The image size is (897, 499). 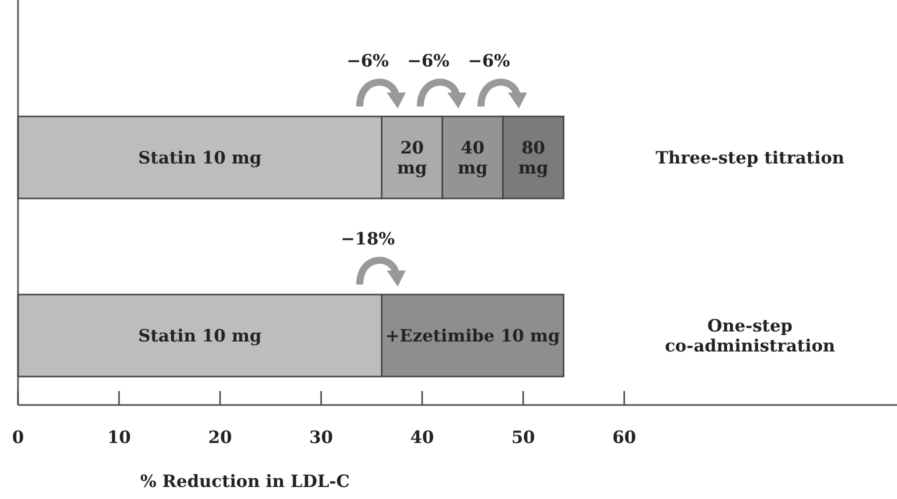 I want to click on annotation: −18%, so click(x=367, y=240).